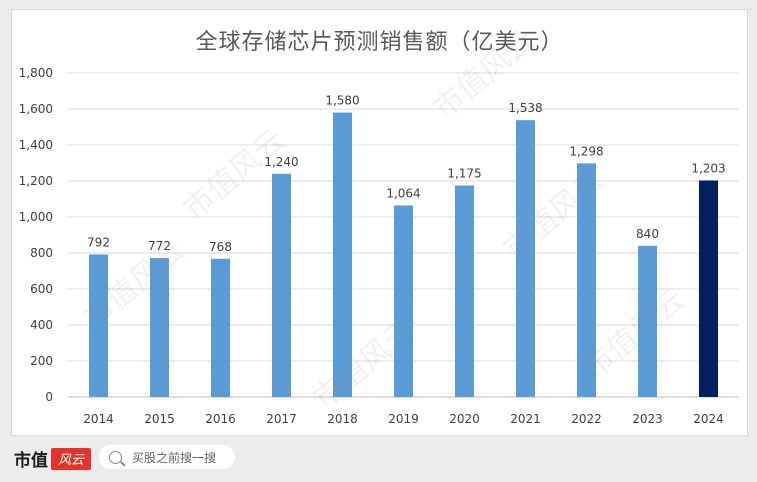 The width and height of the screenshot is (757, 482). I want to click on data-label: 1,240, so click(281, 162).